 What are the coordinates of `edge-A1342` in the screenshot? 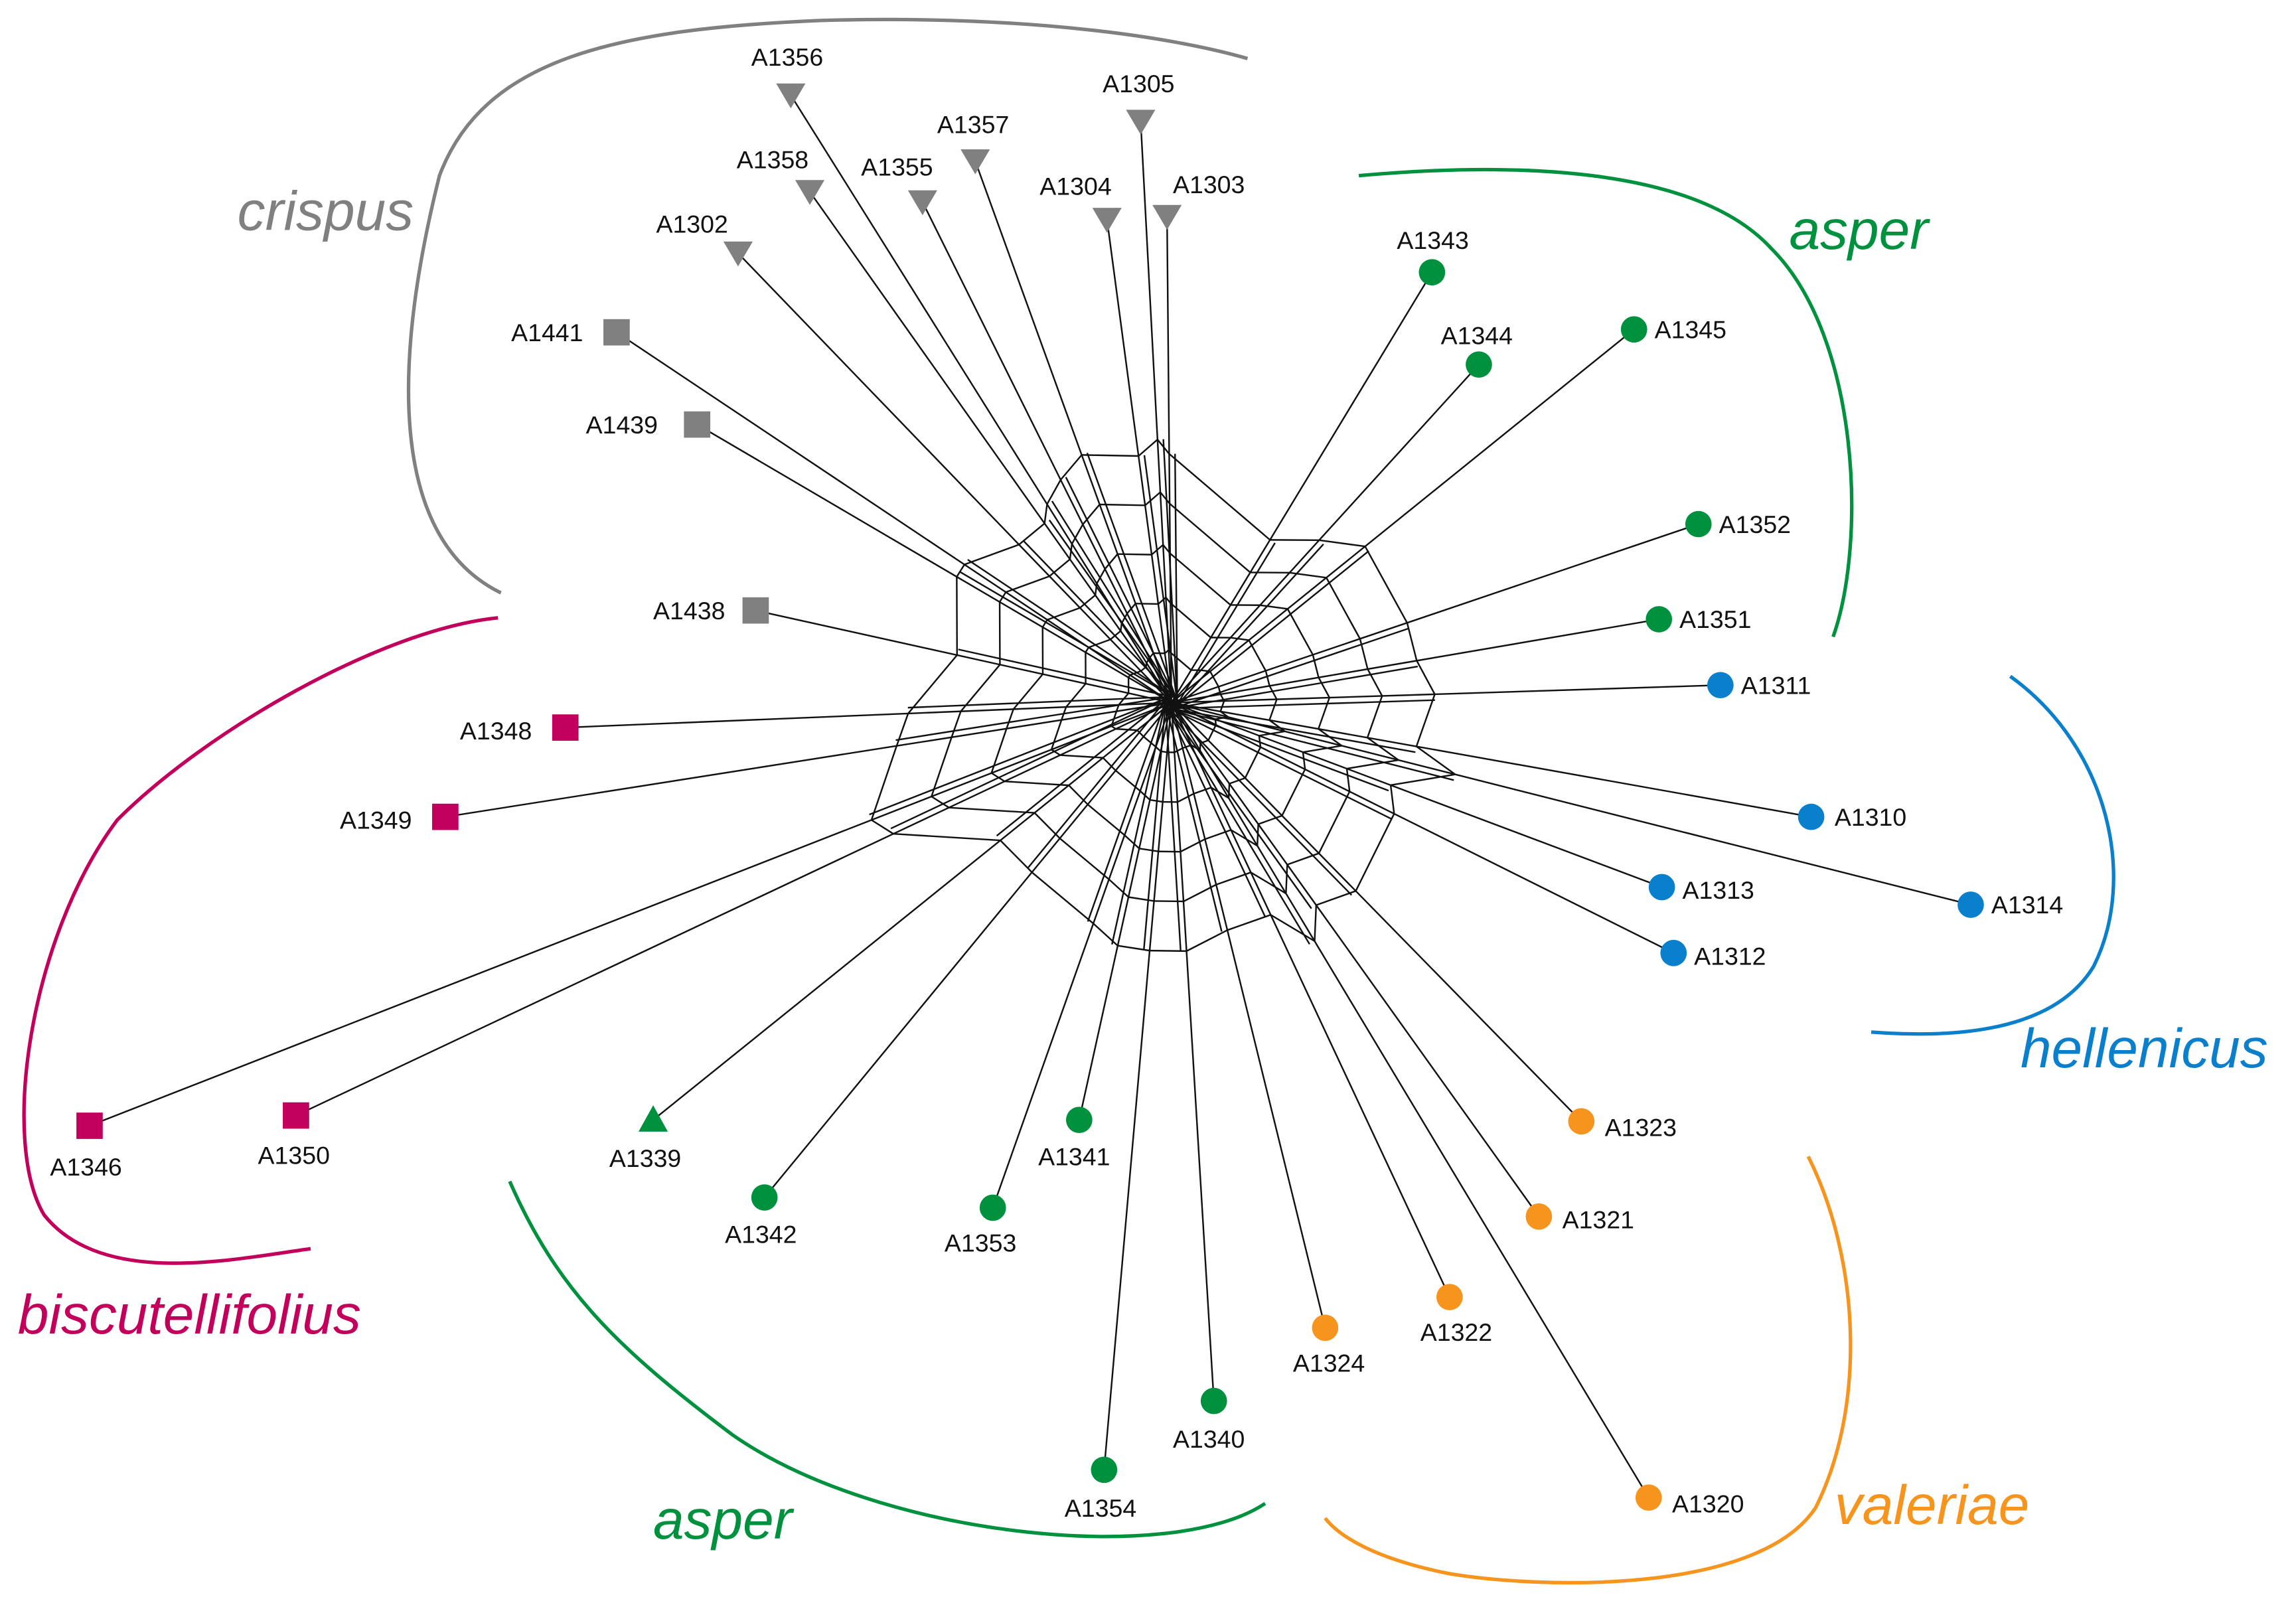 It's located at (898, 1035).